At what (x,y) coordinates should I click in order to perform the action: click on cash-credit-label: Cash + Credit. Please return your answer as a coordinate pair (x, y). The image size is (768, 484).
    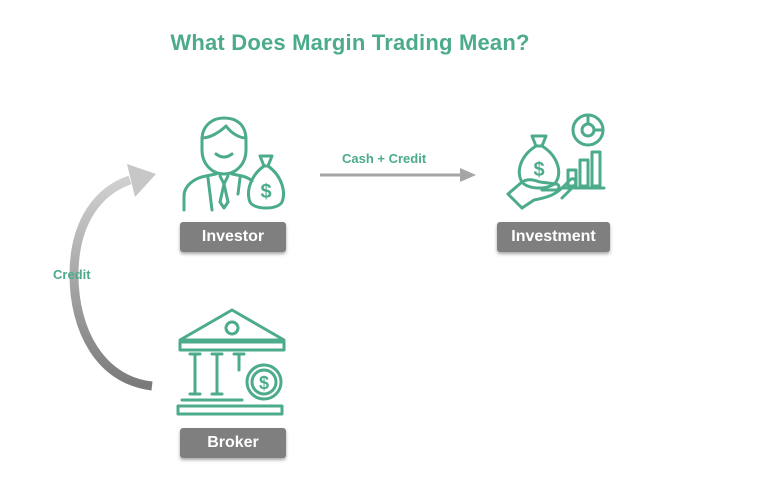
    Looking at the image, I should click on (384, 158).